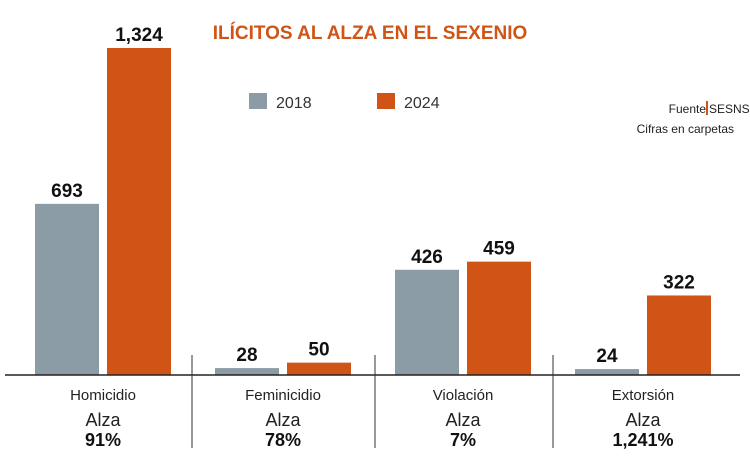  Describe the element at coordinates (67, 289) in the screenshot. I see `bar-2018-homicidio` at that location.